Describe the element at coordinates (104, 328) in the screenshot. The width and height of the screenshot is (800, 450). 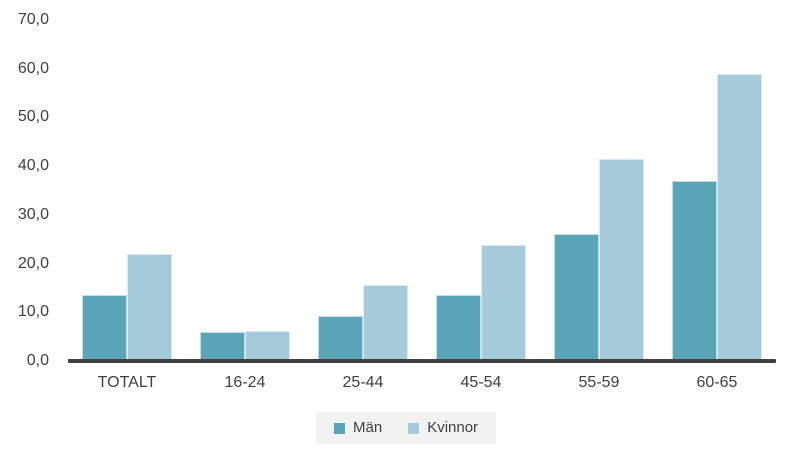
I see `bar-man-totalt` at that location.